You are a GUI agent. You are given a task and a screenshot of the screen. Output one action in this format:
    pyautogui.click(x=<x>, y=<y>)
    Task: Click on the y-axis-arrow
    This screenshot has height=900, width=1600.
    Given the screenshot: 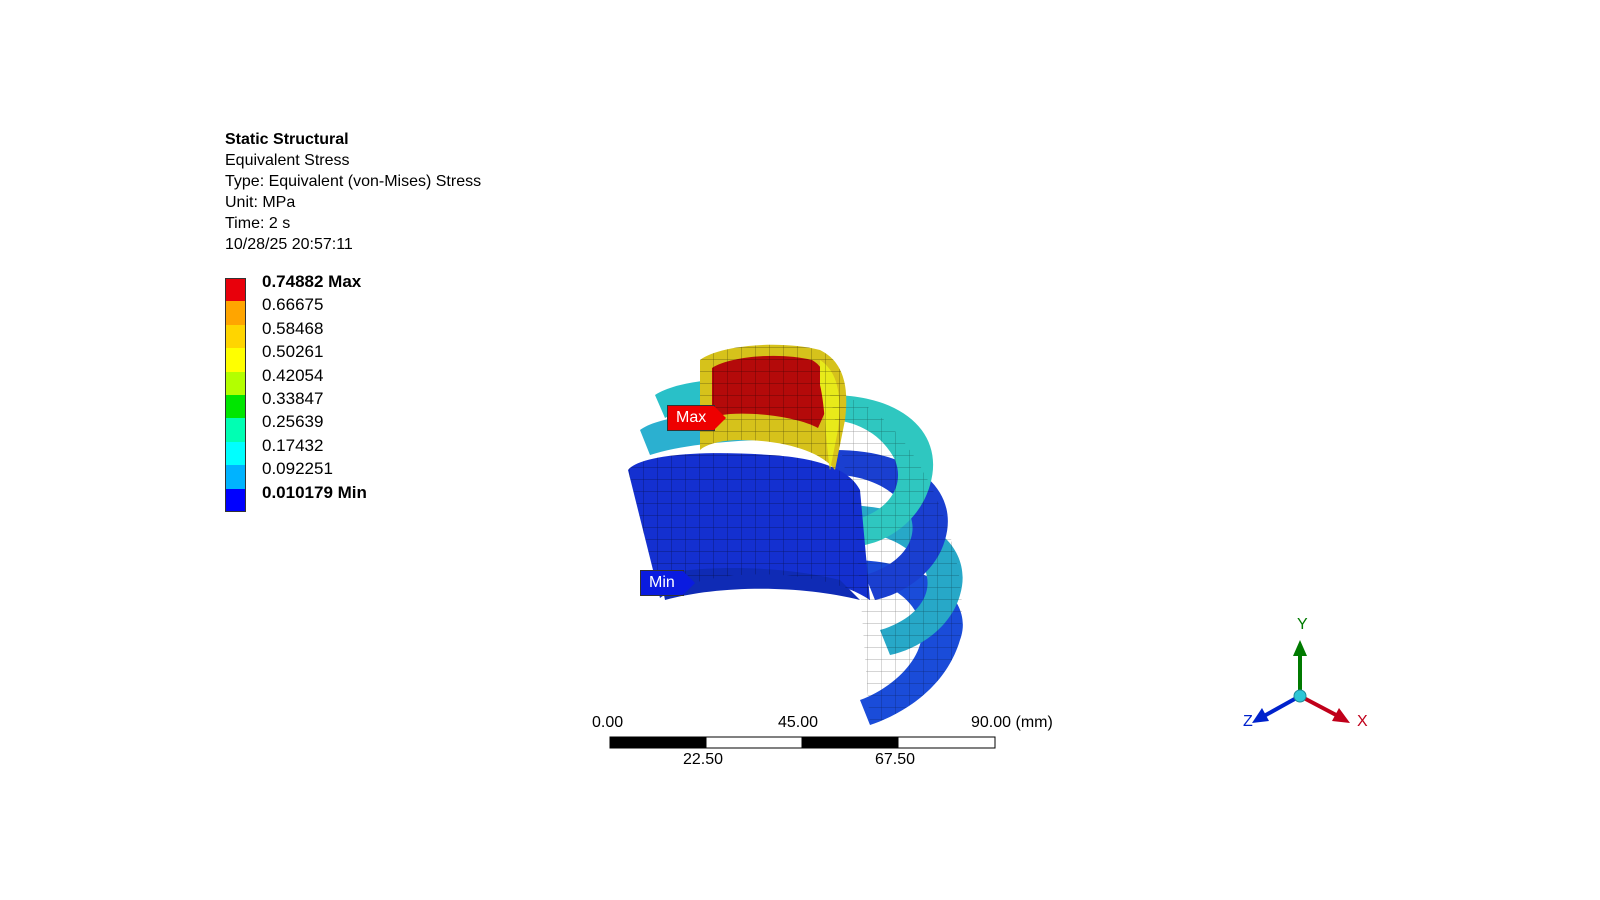 What is the action you would take?
    pyautogui.click(x=1300, y=648)
    